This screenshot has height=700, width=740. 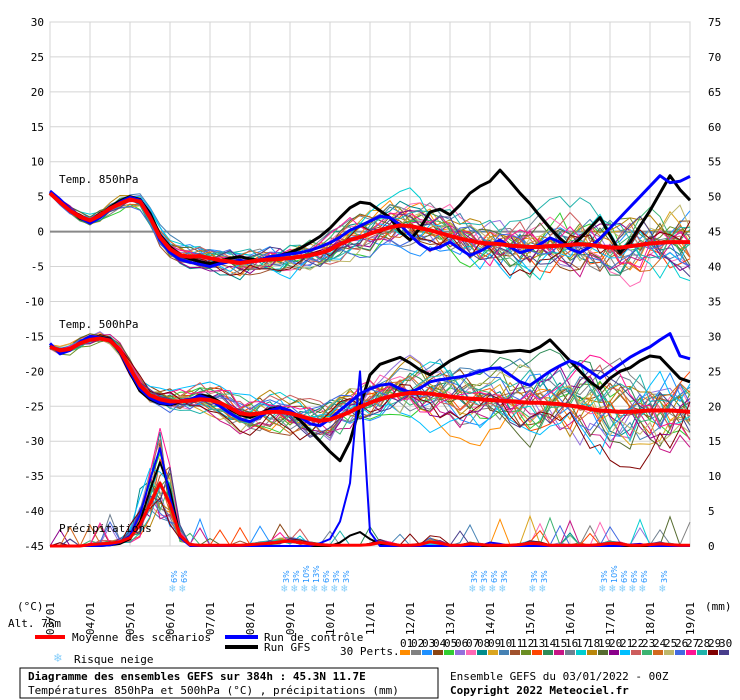 What do you see at coordinates (34, 336) in the screenshot?
I see `left-tick-label: -15` at bounding box center [34, 336].